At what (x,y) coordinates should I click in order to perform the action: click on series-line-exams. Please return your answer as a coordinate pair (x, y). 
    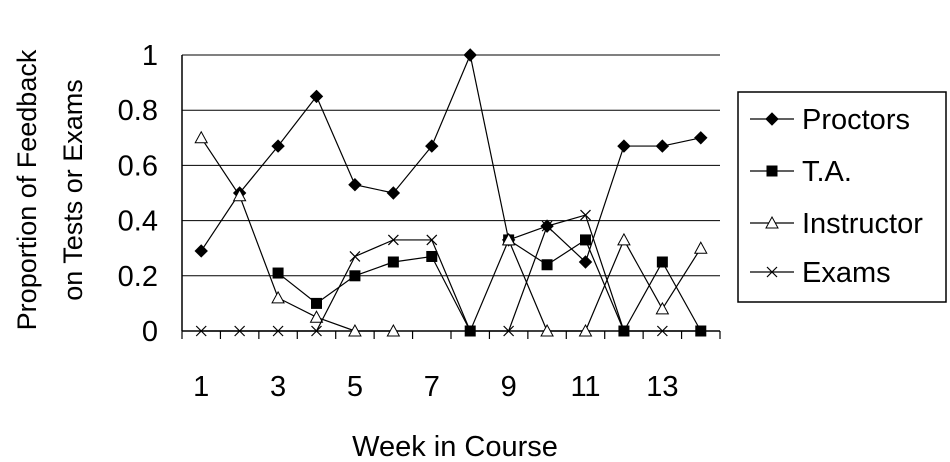
    Looking at the image, I should click on (451, 273).